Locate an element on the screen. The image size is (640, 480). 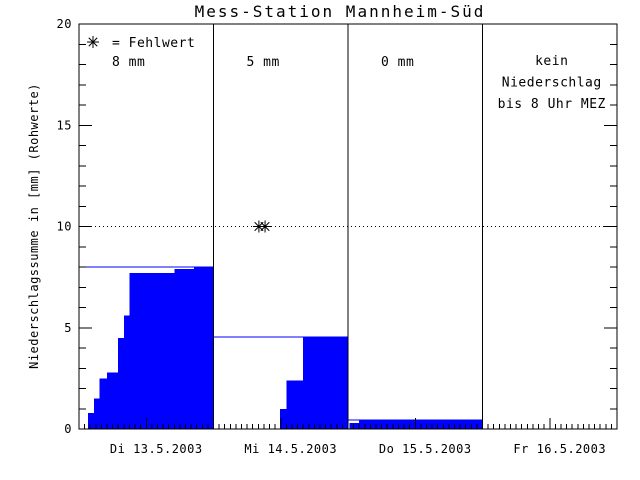
panel-total-label: 8 mm is located at coordinates (128, 62).